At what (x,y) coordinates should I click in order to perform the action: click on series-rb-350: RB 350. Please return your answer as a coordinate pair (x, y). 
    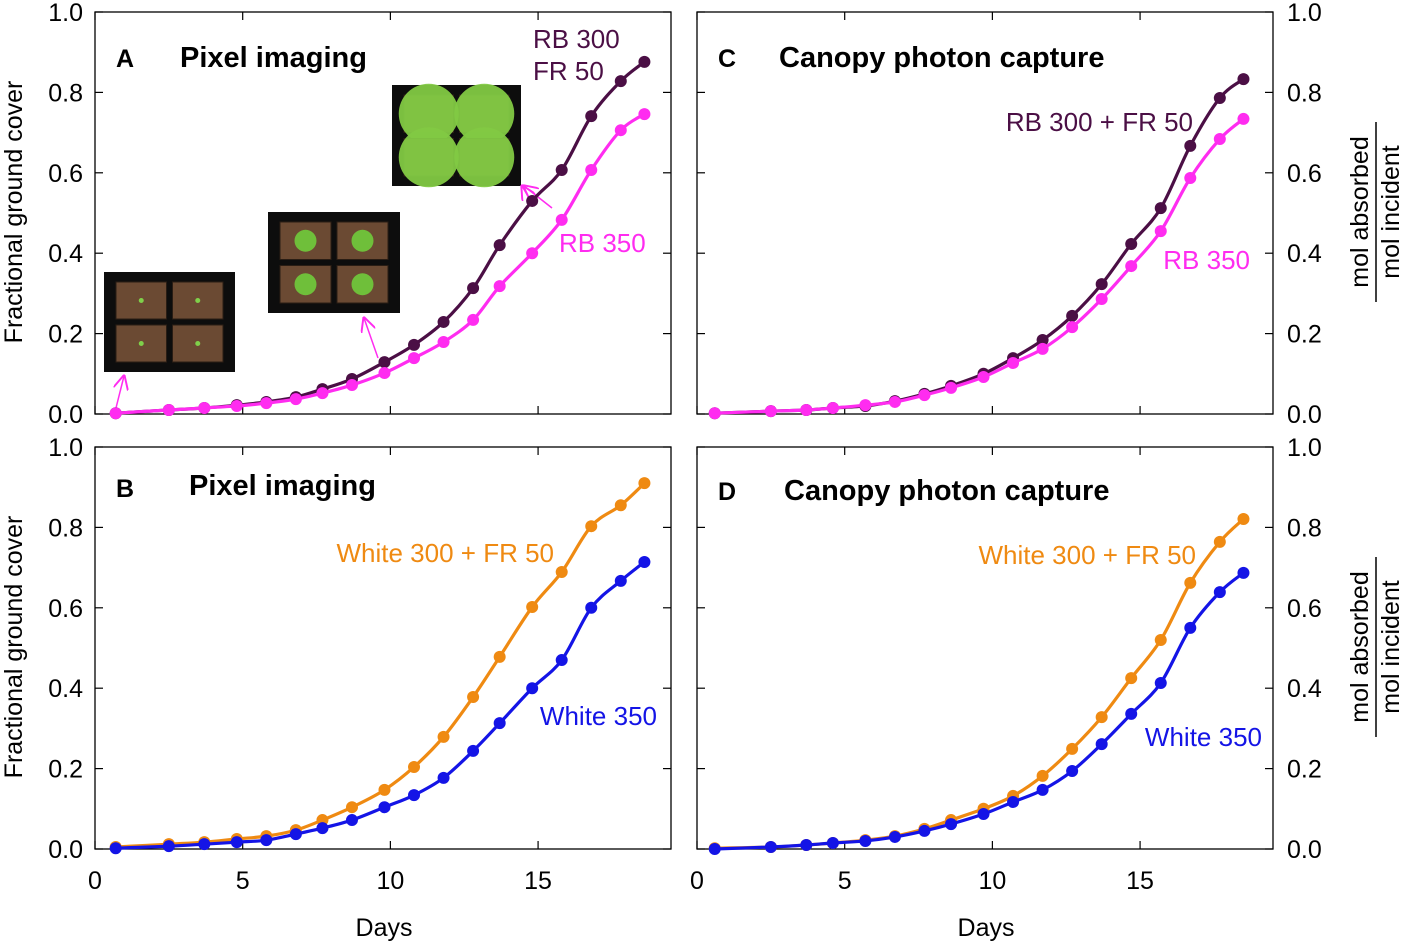
    Looking at the image, I should click on (979, 266).